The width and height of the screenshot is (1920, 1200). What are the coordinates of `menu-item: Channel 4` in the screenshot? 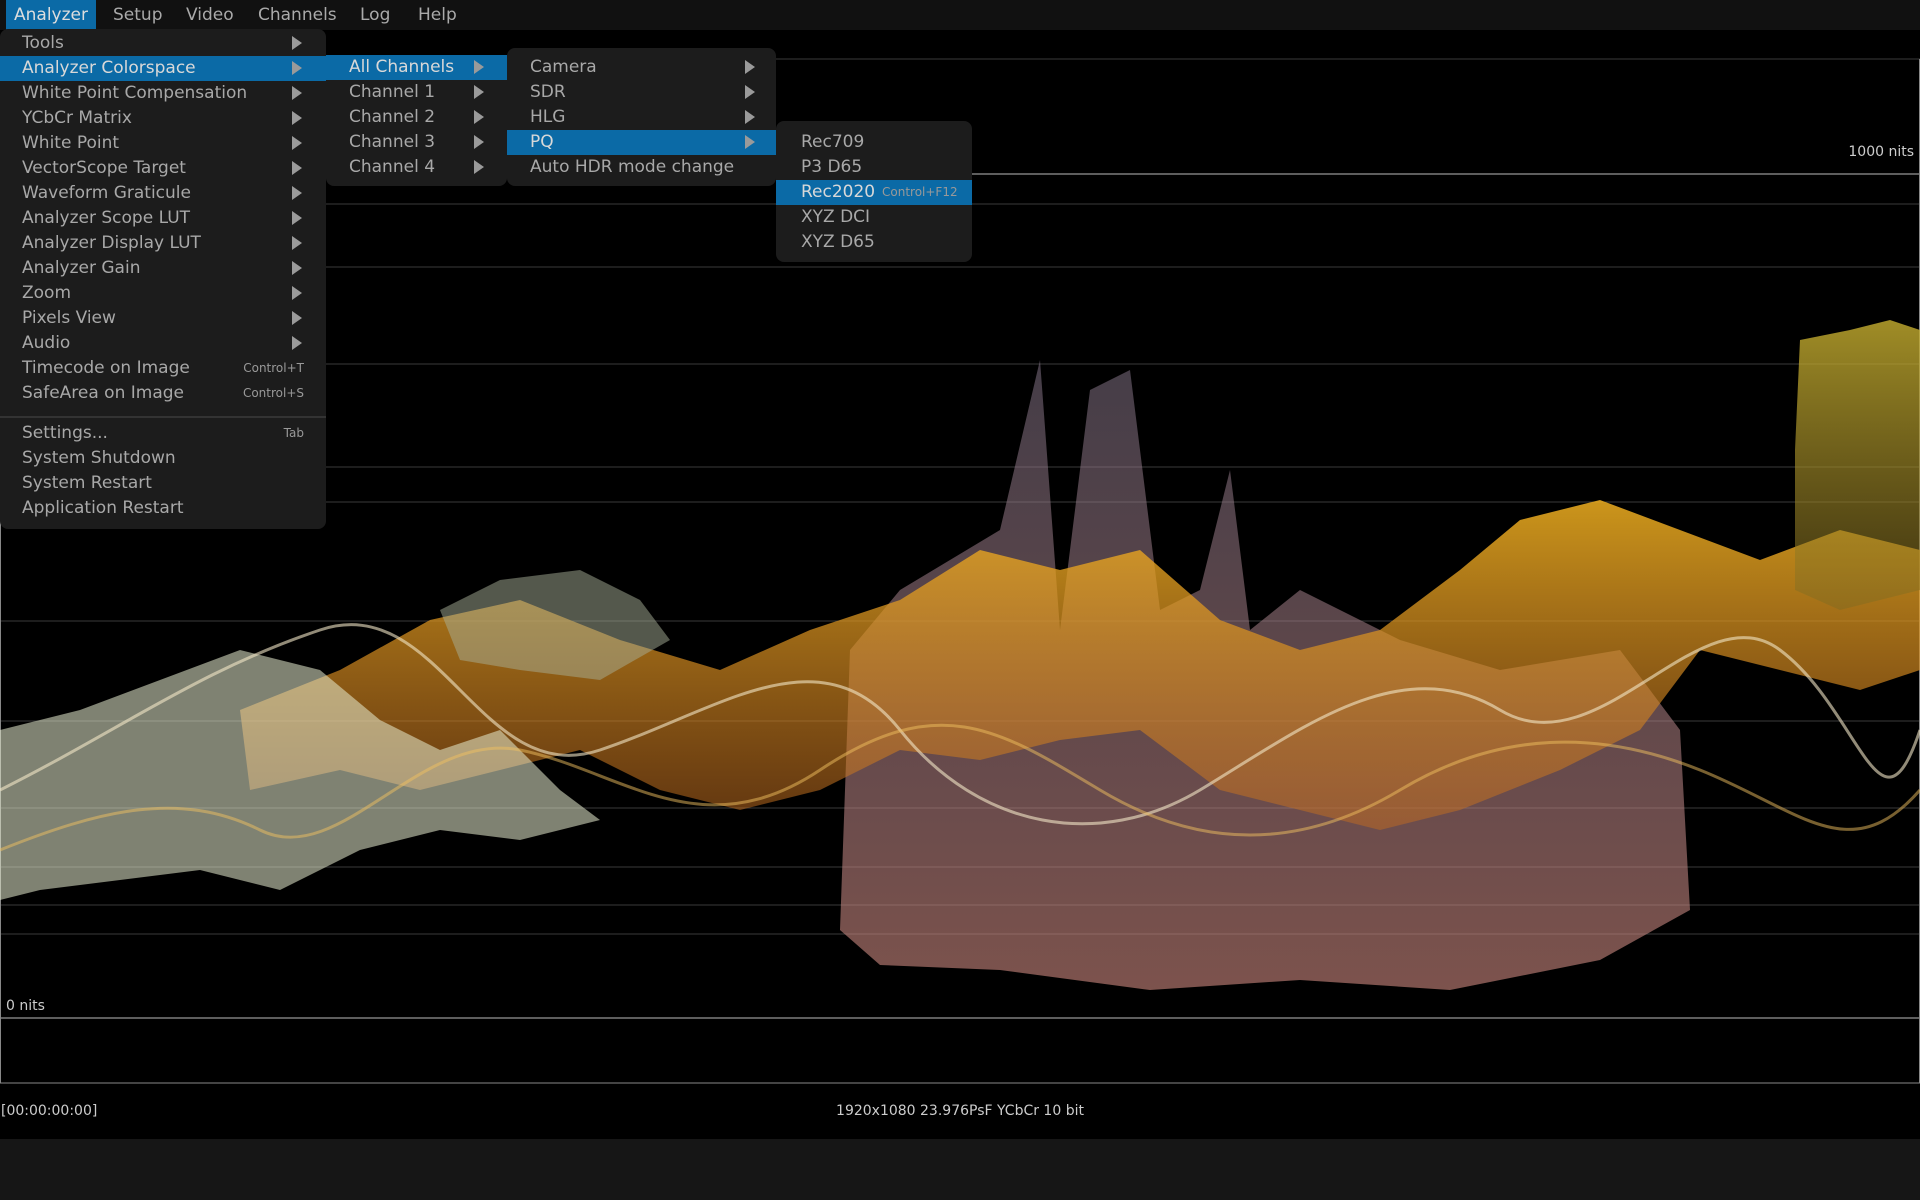 It's located at (416, 167).